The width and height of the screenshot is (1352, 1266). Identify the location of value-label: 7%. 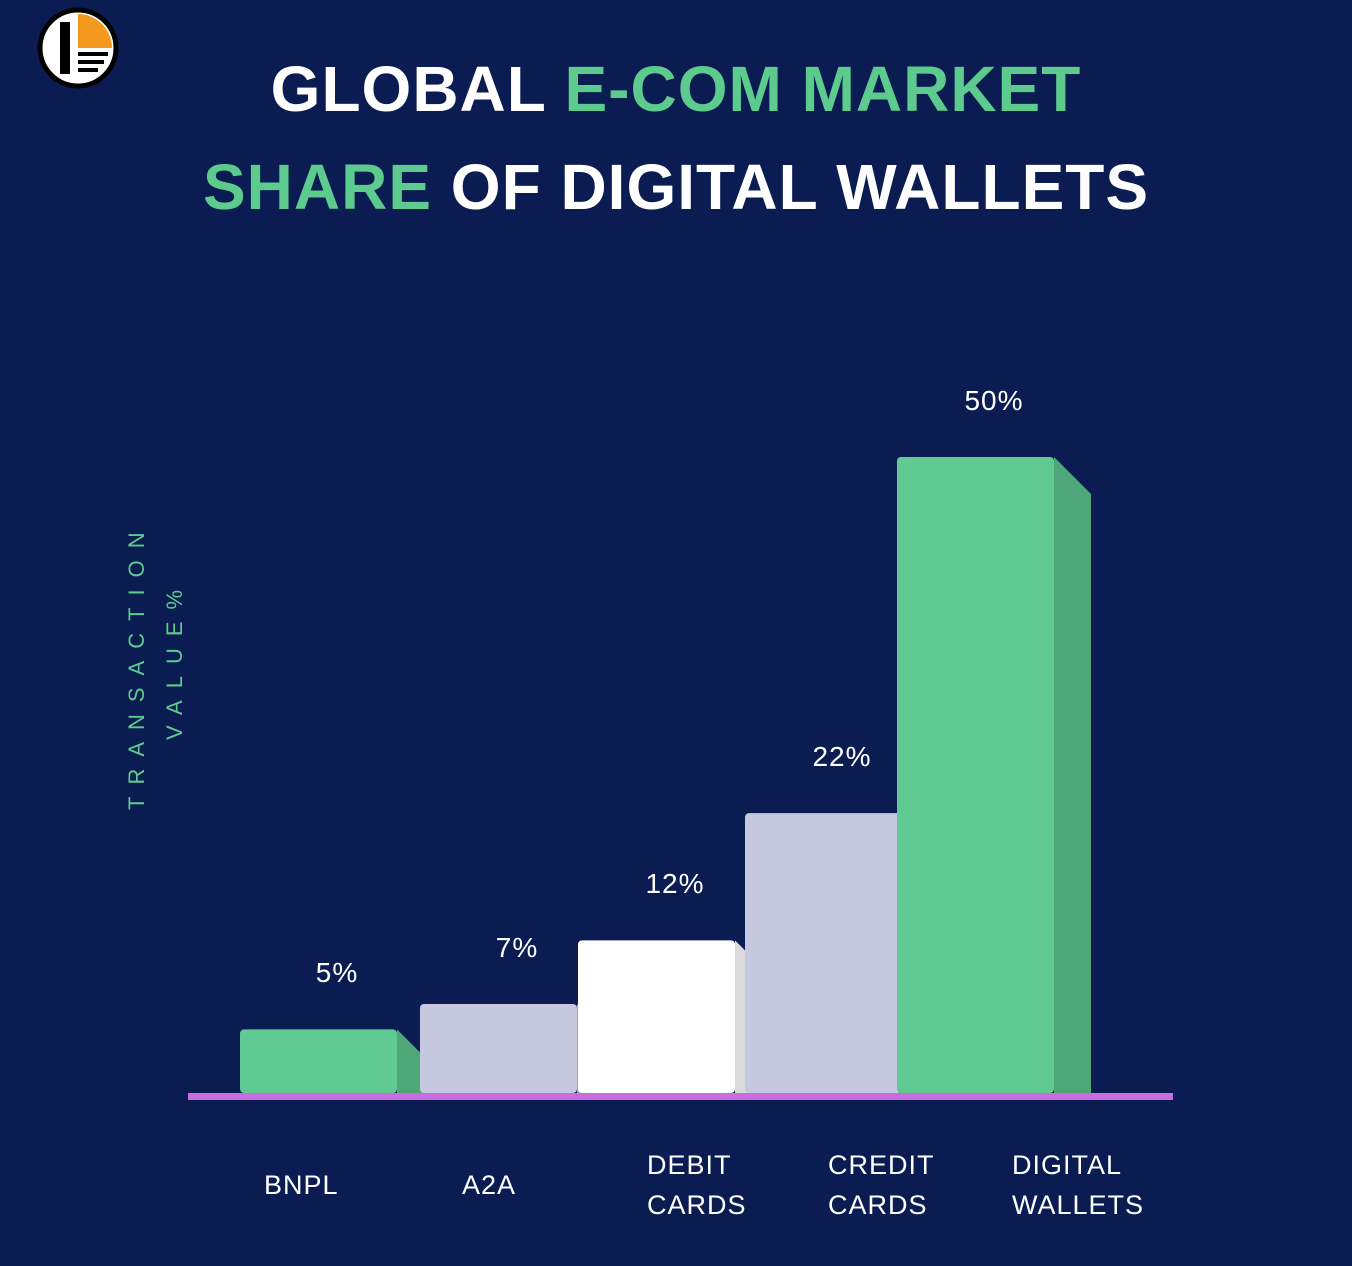
(517, 947).